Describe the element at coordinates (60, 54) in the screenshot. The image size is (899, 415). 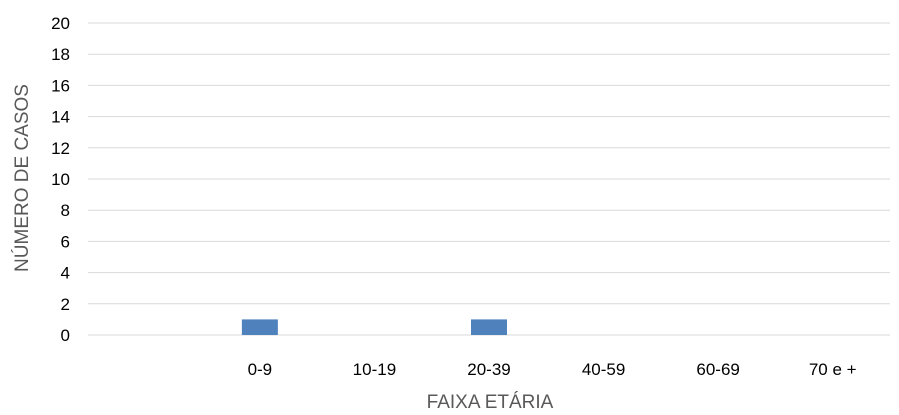
I see `y-tick-label: 18` at that location.